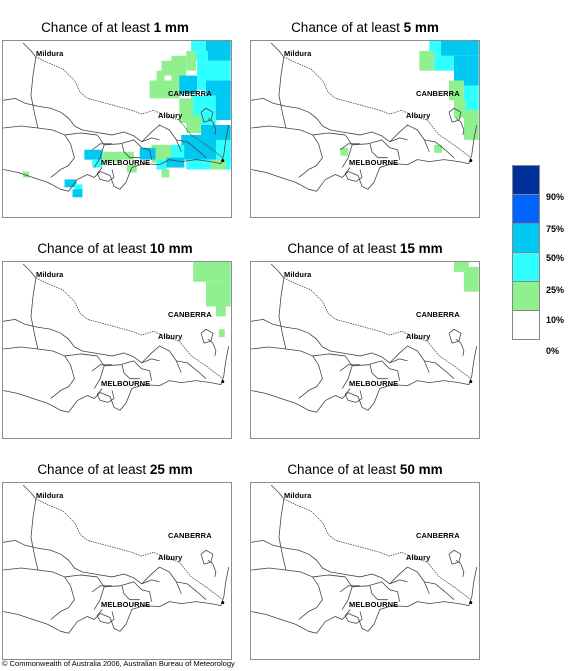 The image size is (570, 671). I want to click on panel-title-25mm: Chance of at least 25 mm, so click(115, 469).